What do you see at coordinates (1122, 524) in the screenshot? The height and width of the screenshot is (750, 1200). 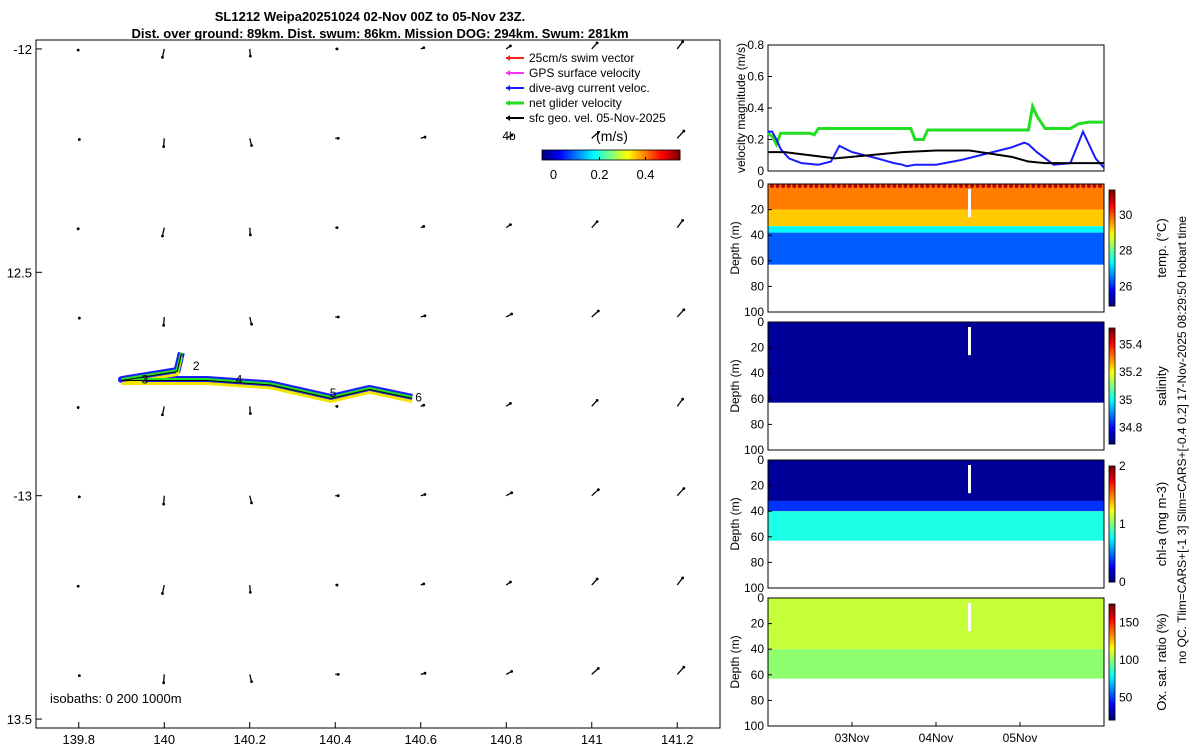 I see `chlorophyll-colorbar-tick-label: 1` at bounding box center [1122, 524].